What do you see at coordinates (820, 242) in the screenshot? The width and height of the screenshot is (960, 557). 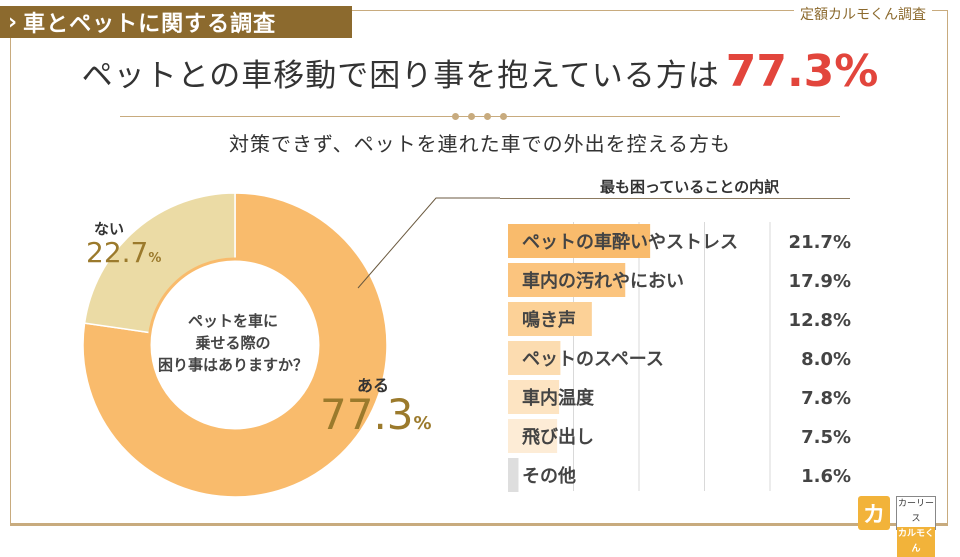 I see `bar-value-0: 21.7%` at bounding box center [820, 242].